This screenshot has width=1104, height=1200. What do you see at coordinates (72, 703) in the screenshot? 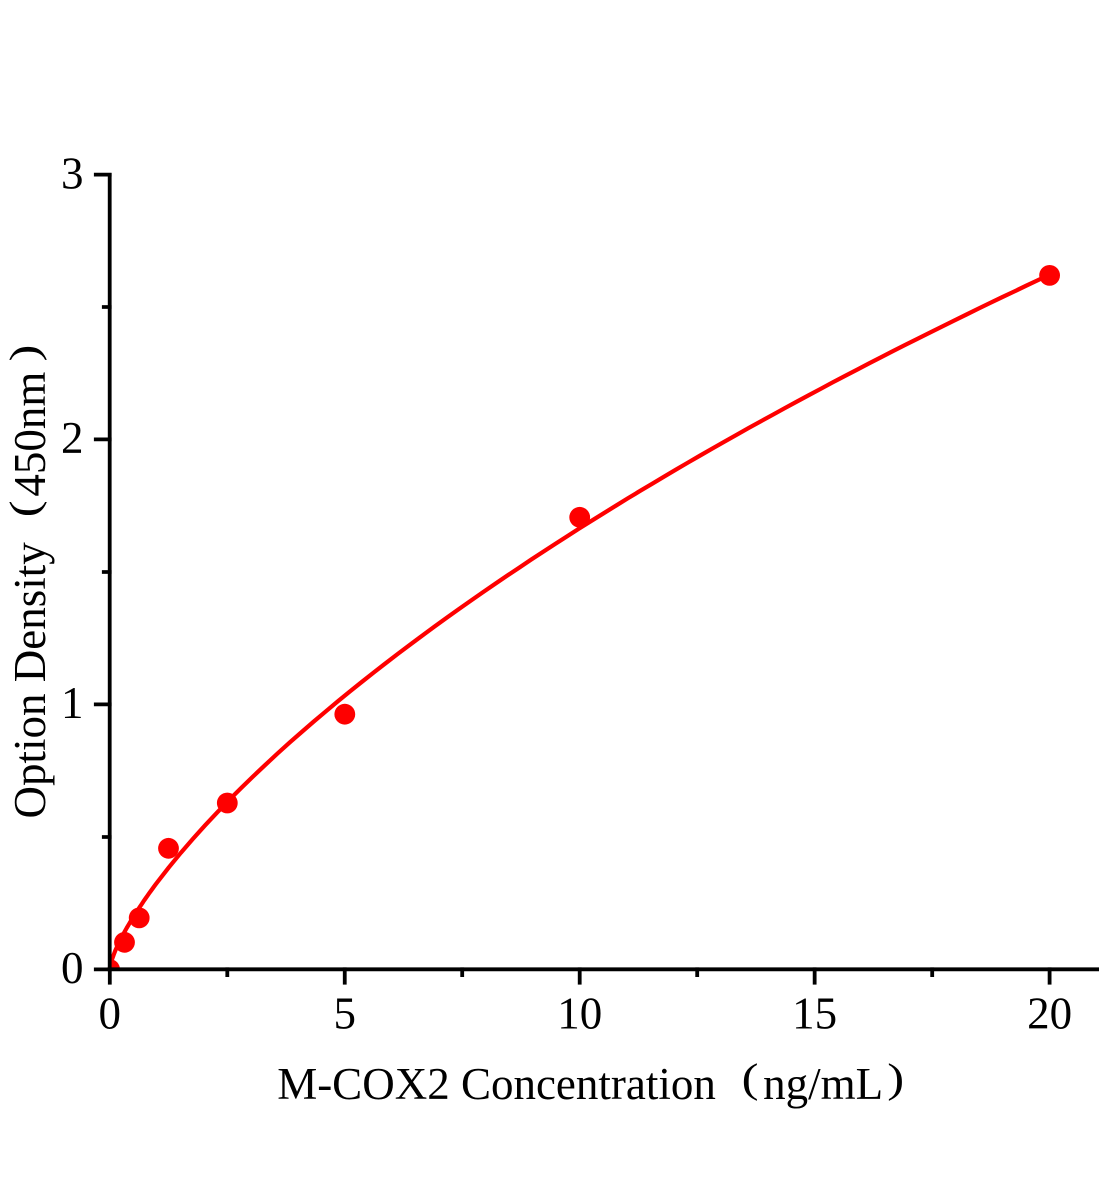
I see `svg-text: 1` at bounding box center [72, 703].